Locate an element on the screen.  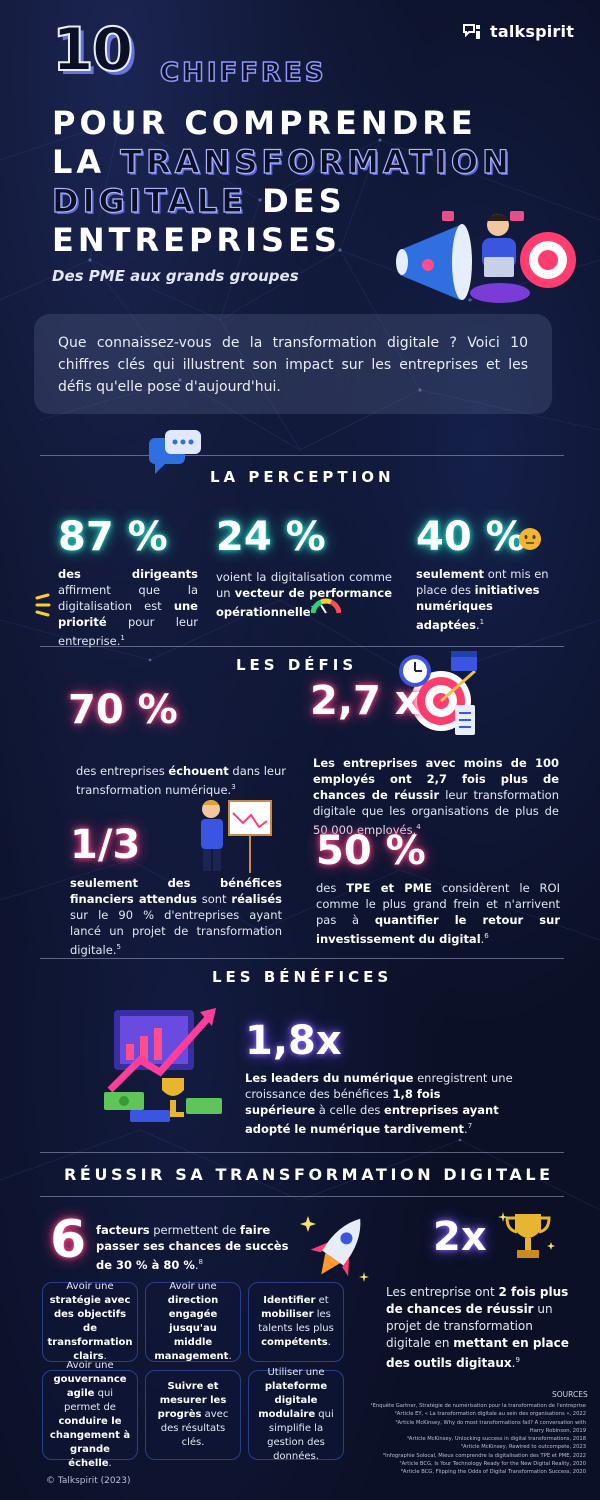
talkspirit-logo: talkspirit is located at coordinates (518, 31).